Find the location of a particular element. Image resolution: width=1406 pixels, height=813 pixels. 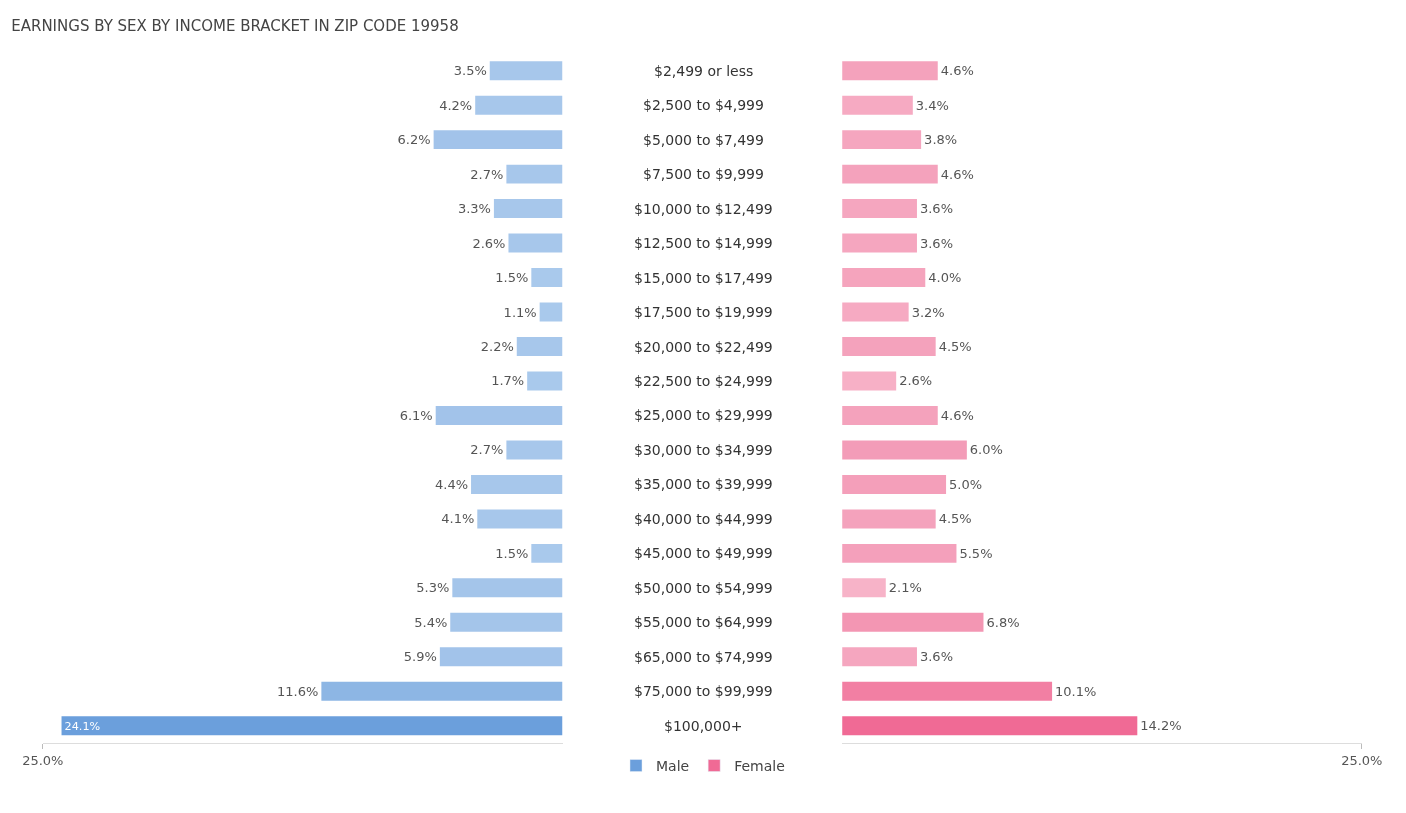

data-label: 3.8% is located at coordinates (941, 140).